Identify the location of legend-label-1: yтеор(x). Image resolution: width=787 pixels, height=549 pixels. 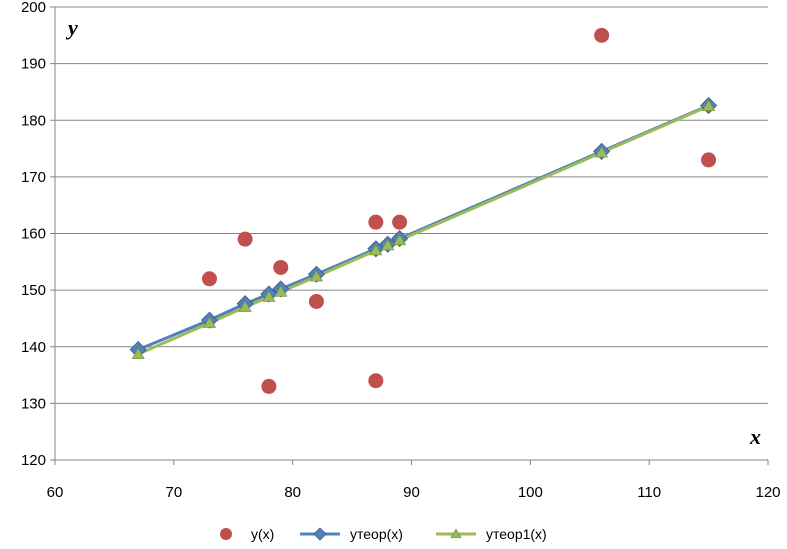
(376, 534).